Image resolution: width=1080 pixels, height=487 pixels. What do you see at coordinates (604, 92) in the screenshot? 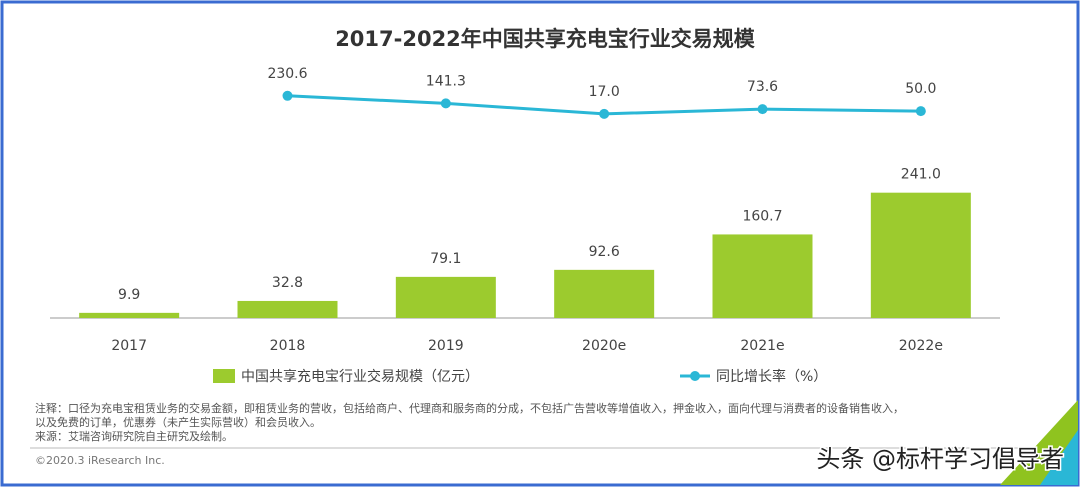
I see `data-label: 17.0` at bounding box center [604, 92].